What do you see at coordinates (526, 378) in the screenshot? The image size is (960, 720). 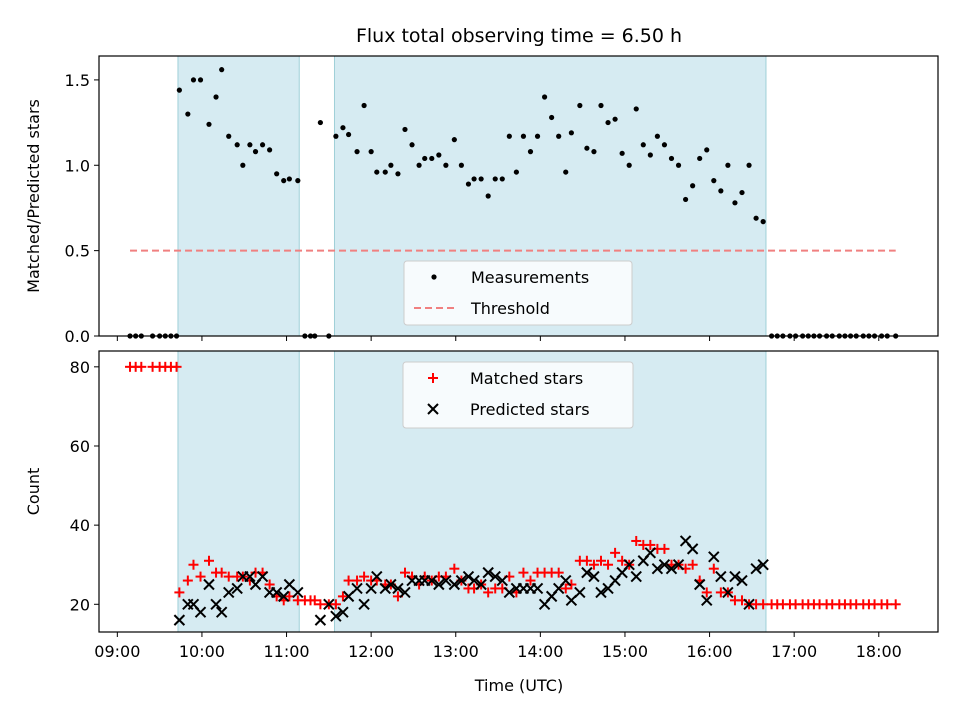 I see `legend-label: Matched stars` at bounding box center [526, 378].